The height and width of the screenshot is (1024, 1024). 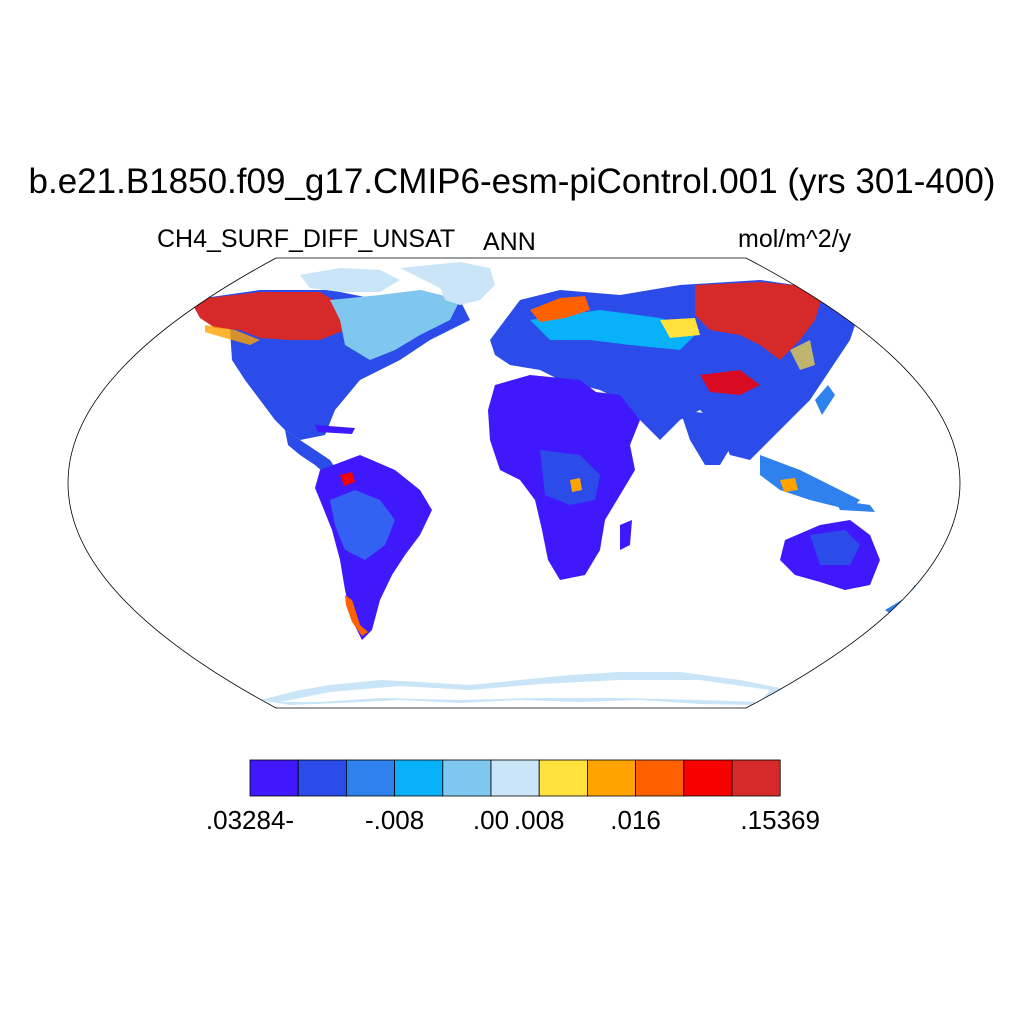 What do you see at coordinates (560, 309) in the screenshot?
I see `scandinavia-high` at bounding box center [560, 309].